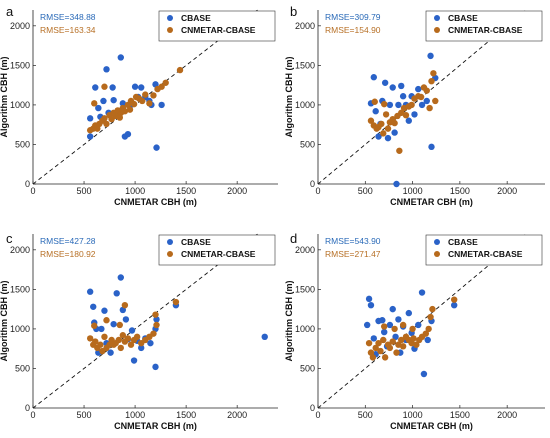 The image size is (550, 438). Describe the element at coordinates (9, 238) in the screenshot. I see `panel-letter: c` at that location.